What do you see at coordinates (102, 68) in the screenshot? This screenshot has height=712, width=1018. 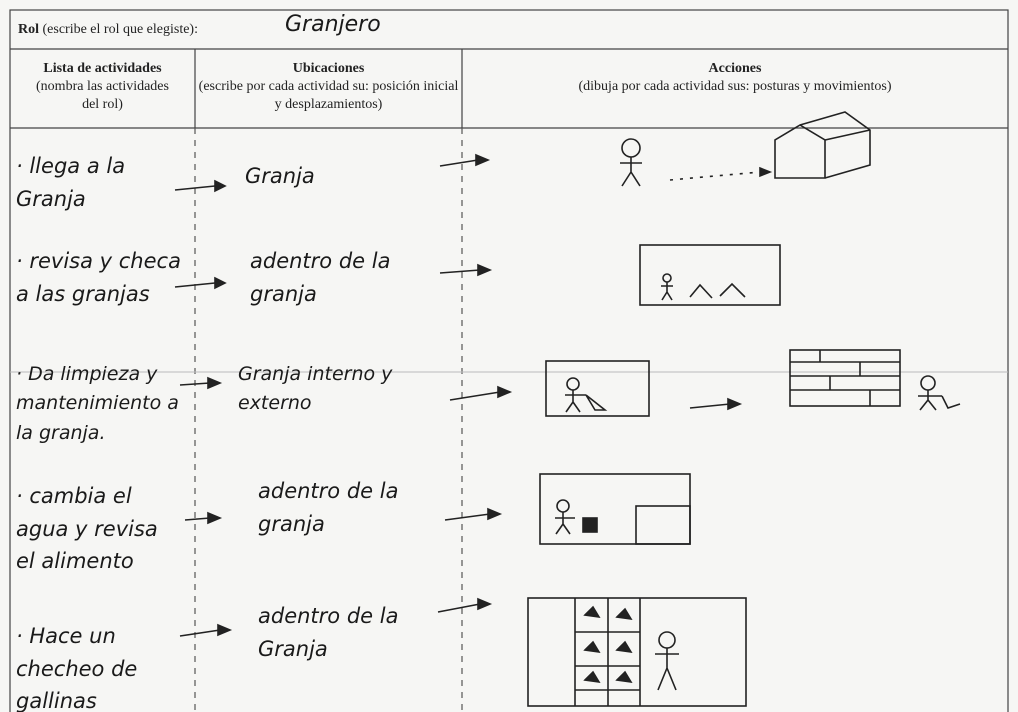 I see `column-title: Lista de actividades` at bounding box center [102, 68].